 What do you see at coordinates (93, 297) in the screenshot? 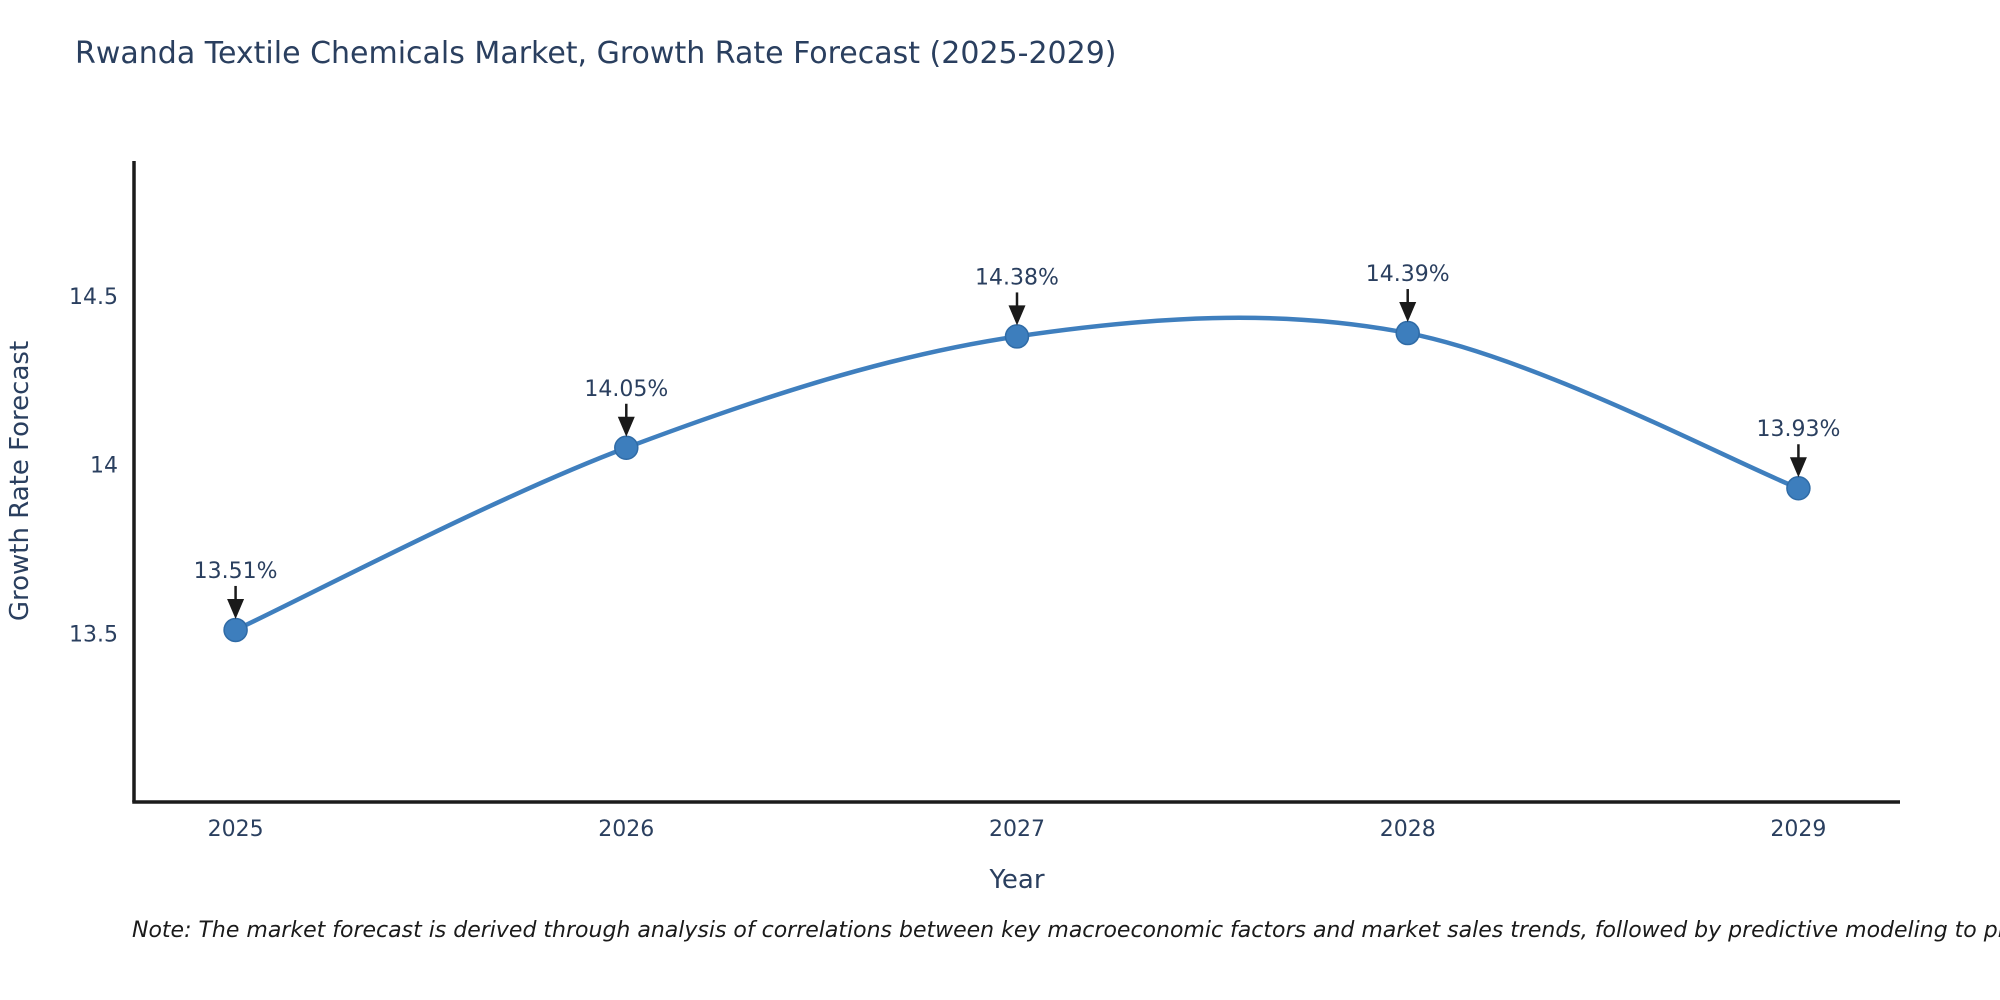
I see `y-tick-label: 14.5` at bounding box center [93, 297].